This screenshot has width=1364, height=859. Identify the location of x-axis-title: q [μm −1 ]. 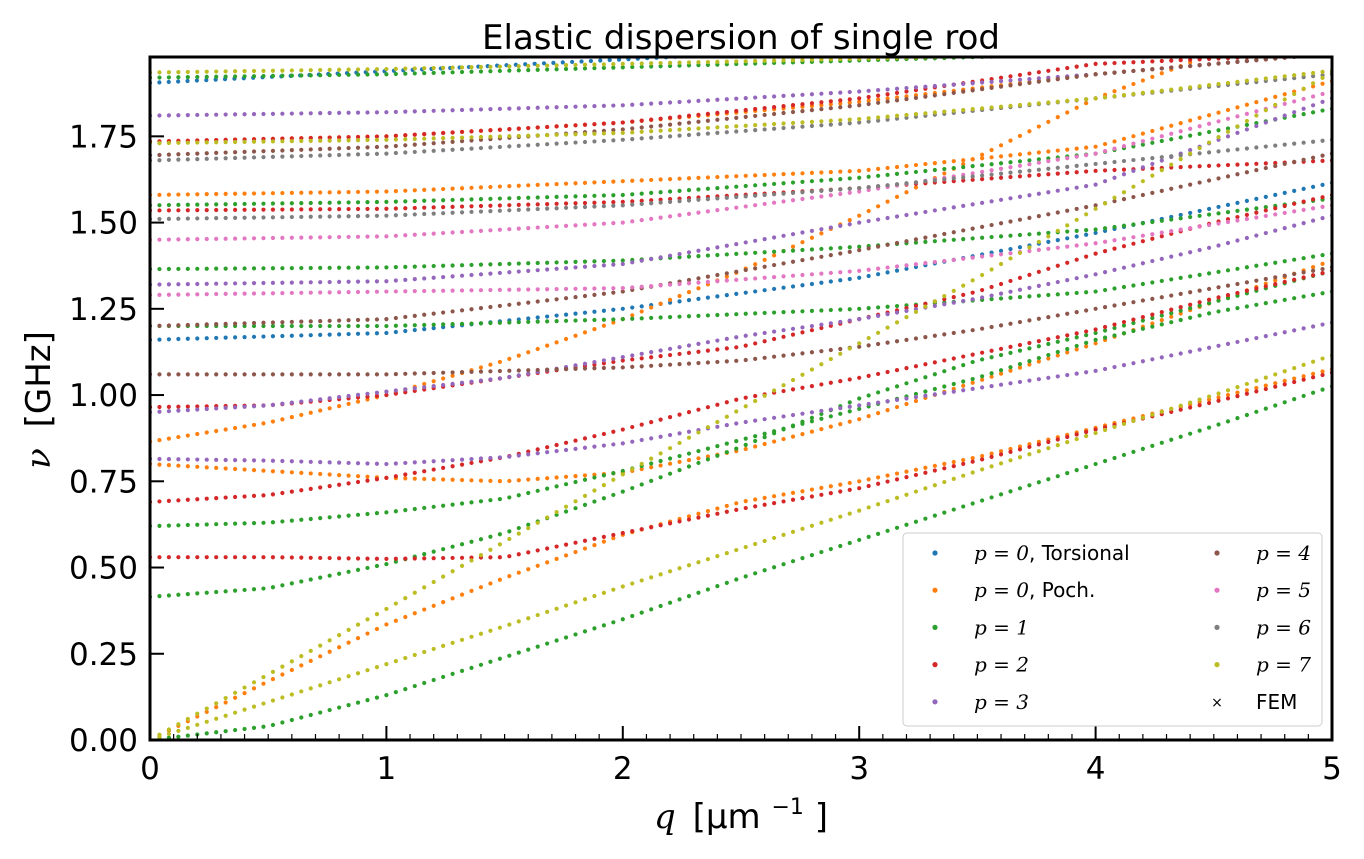
(741, 810).